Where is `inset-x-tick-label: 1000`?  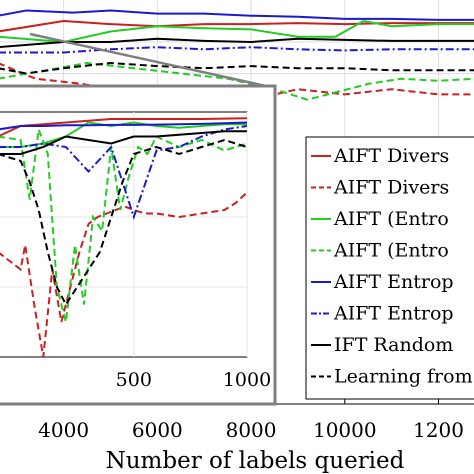
inset-x-tick-label: 1000 is located at coordinates (247, 380).